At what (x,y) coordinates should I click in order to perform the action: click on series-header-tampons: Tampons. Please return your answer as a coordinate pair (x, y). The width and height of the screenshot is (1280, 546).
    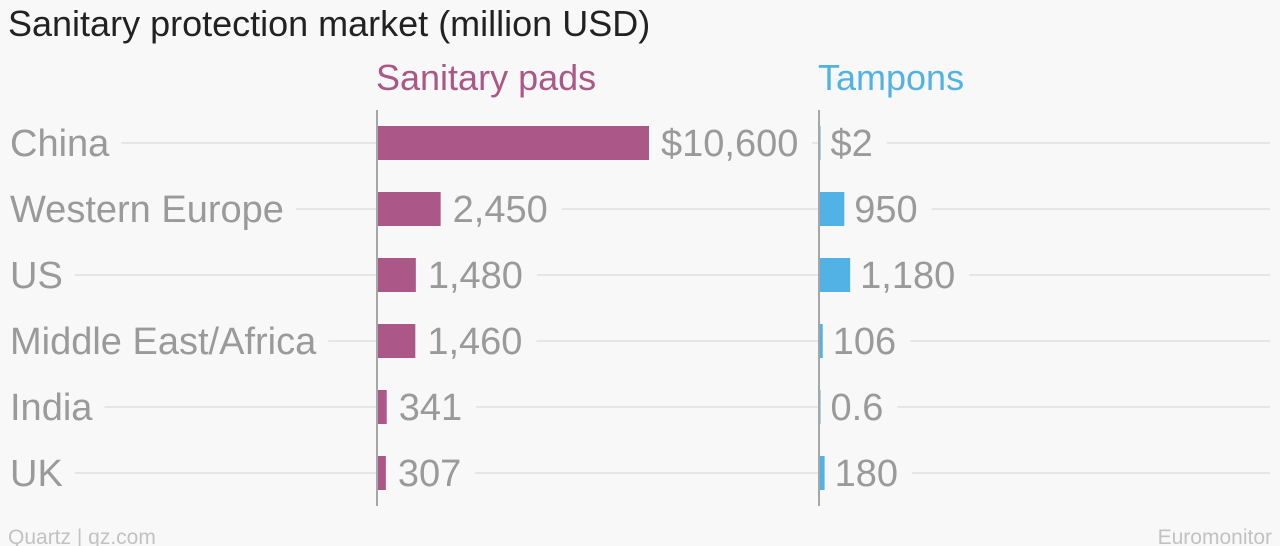
    Looking at the image, I should click on (891, 77).